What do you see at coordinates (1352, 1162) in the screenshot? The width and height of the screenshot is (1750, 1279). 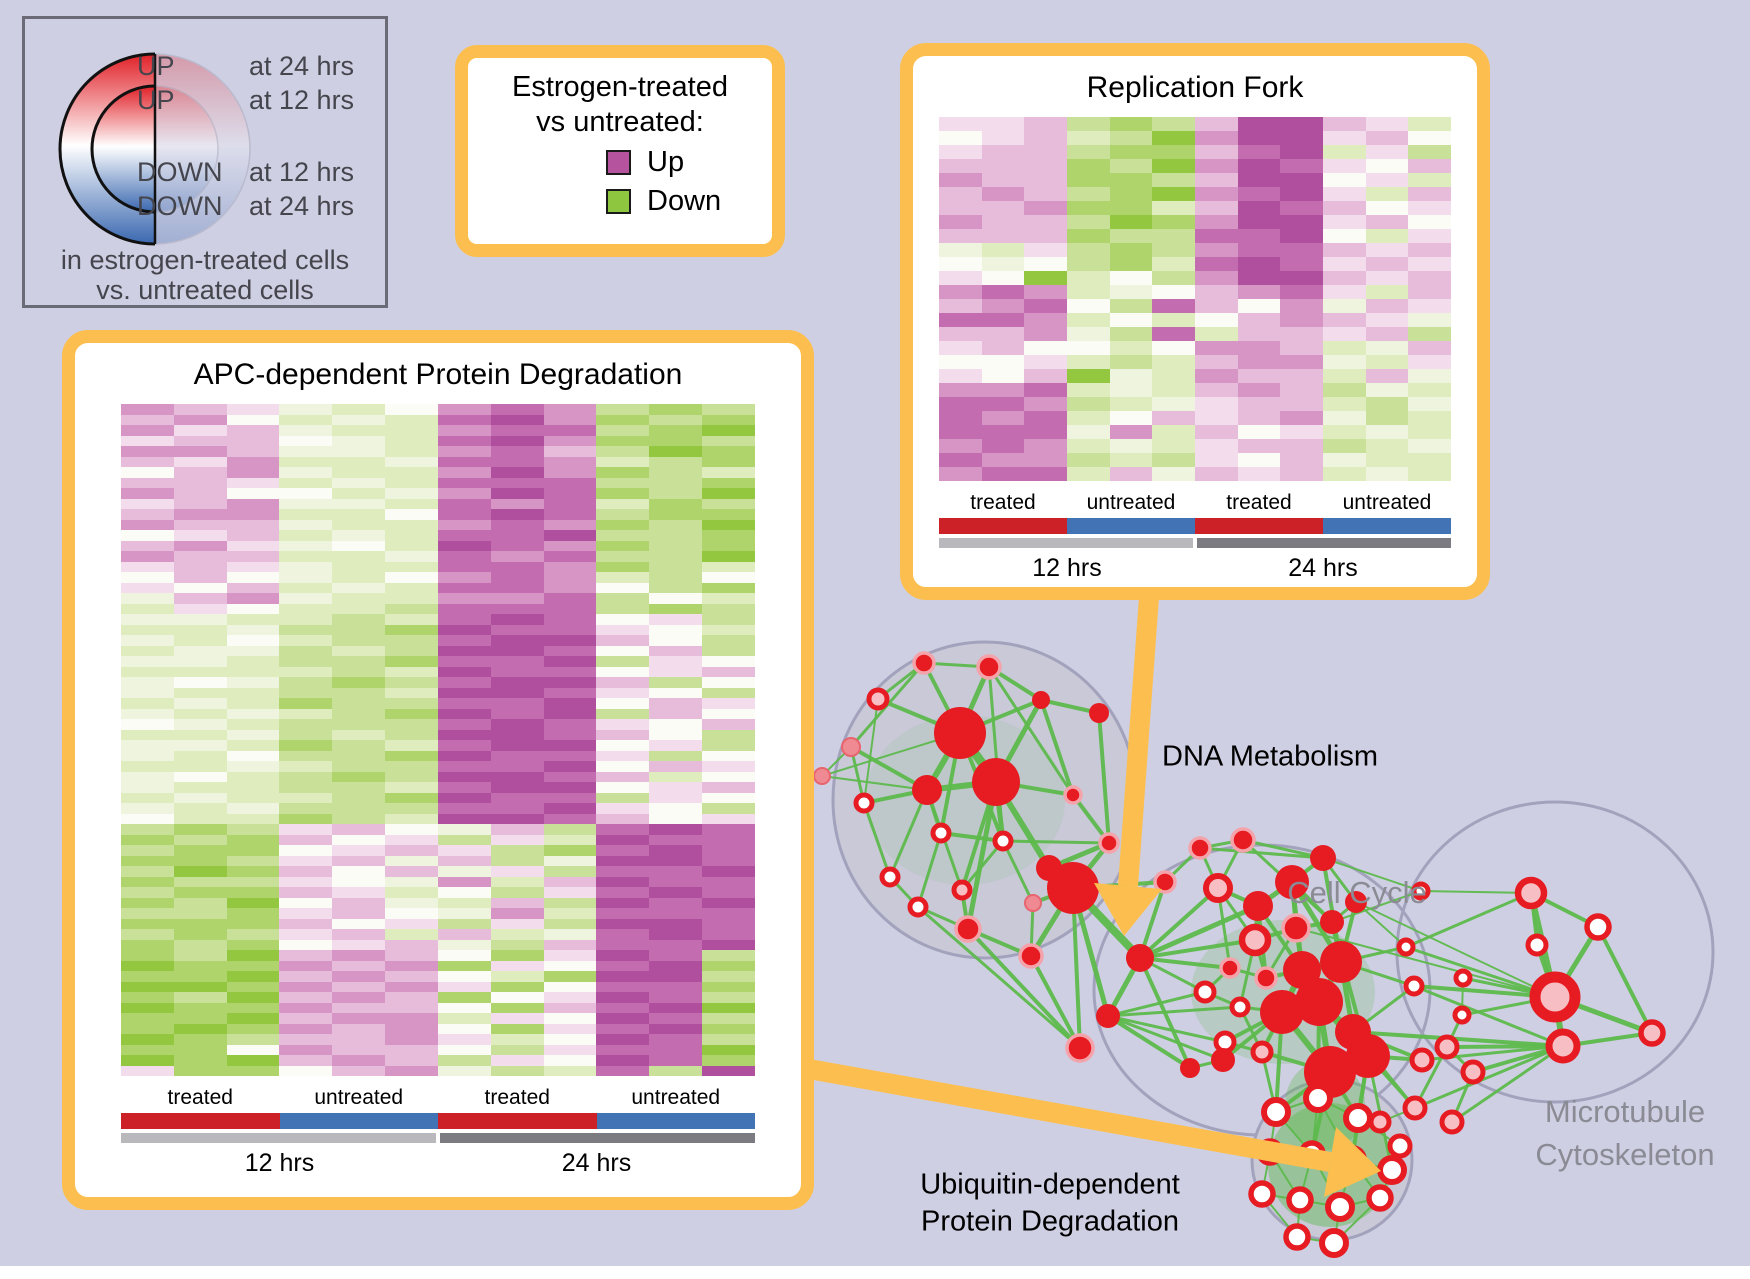 I see `orange-arrow-head` at bounding box center [1352, 1162].